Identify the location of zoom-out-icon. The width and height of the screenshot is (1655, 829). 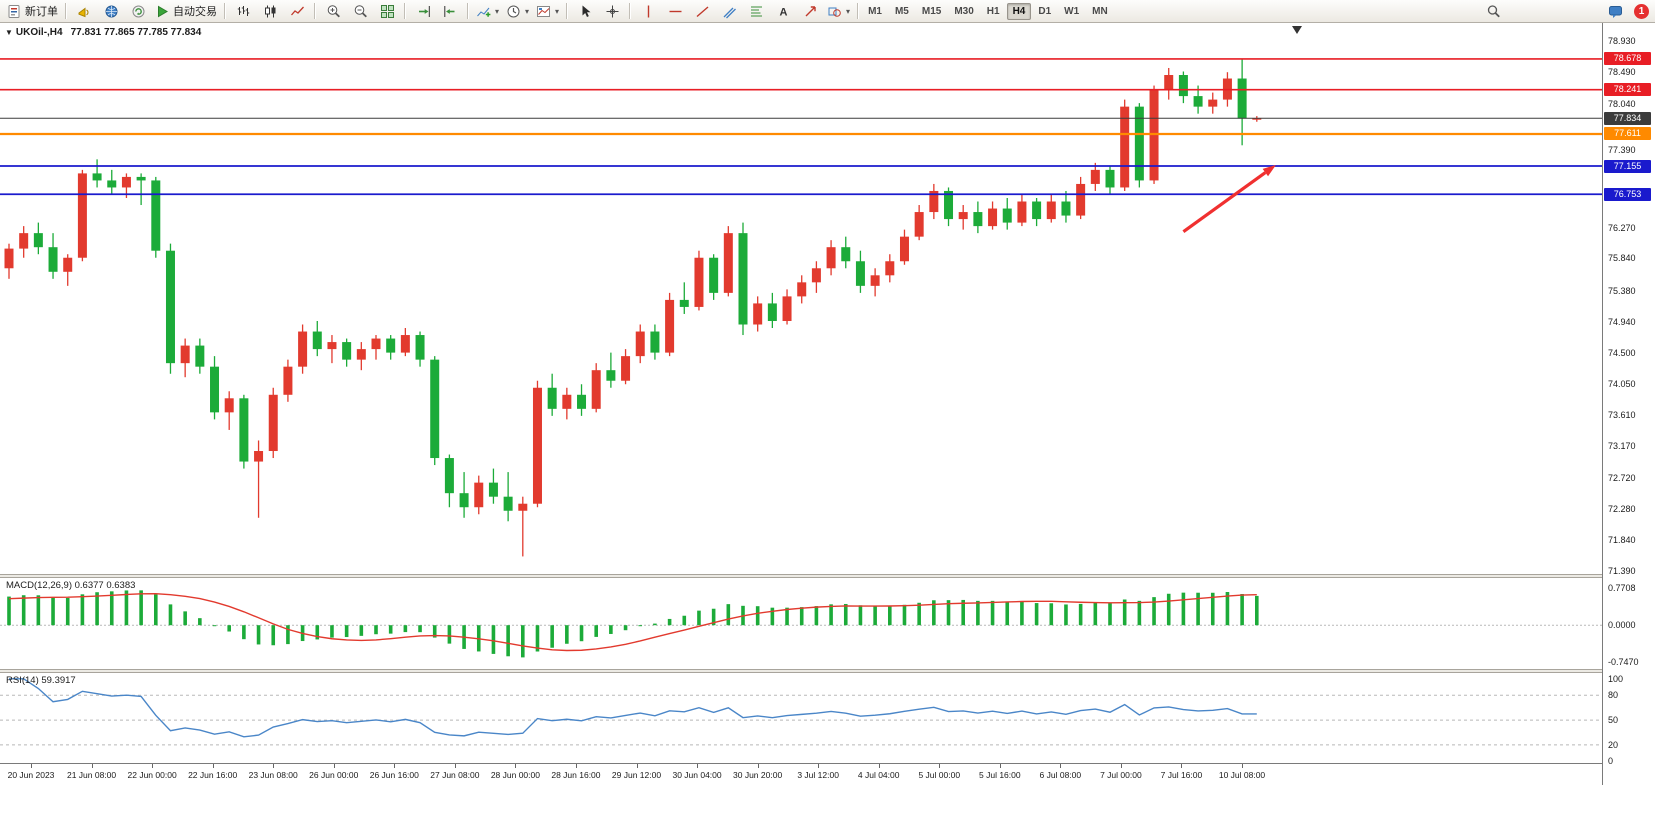
(360, 10).